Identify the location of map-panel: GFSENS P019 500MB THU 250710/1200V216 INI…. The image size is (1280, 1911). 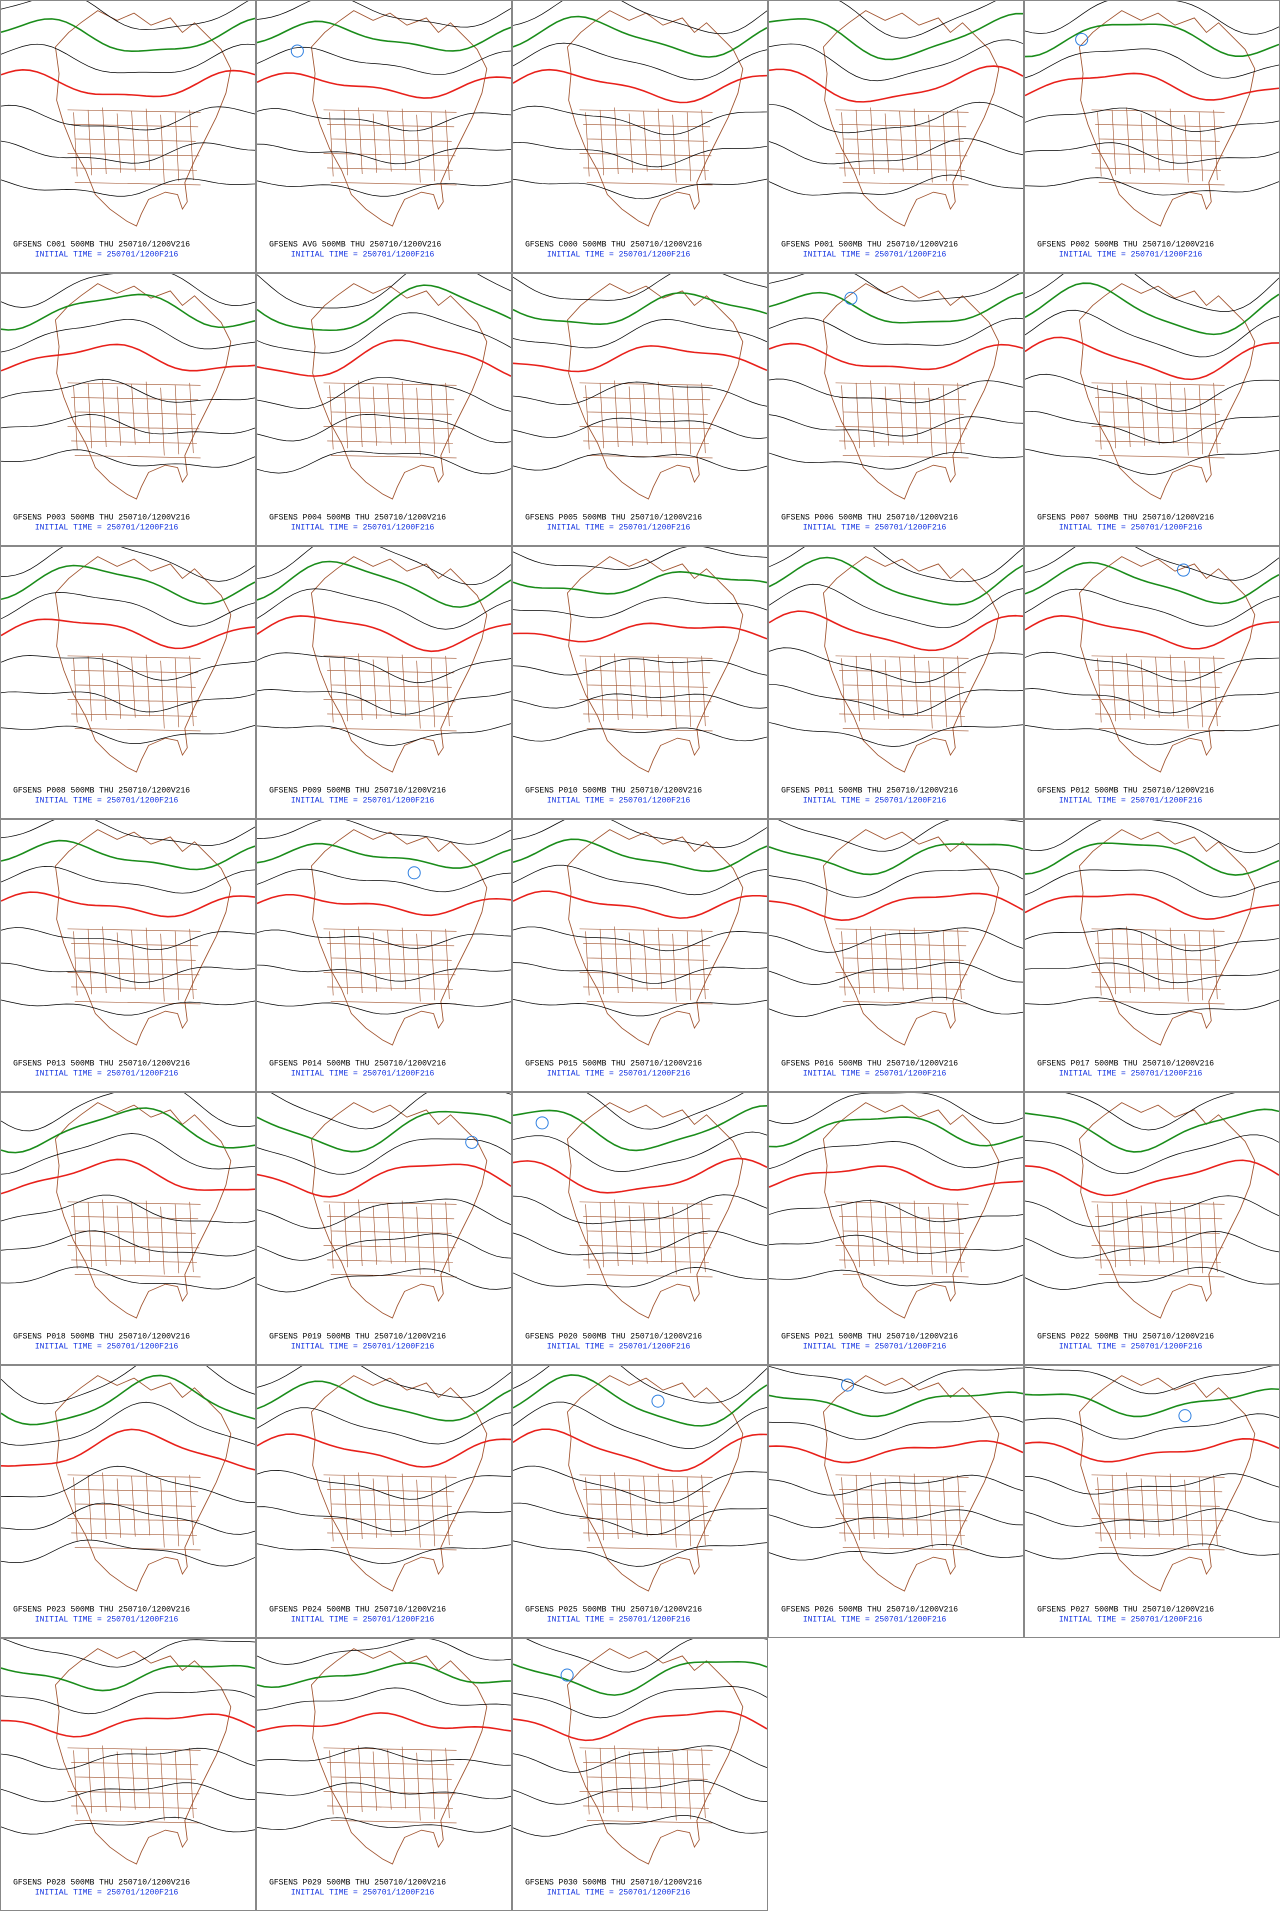
(384, 1228).